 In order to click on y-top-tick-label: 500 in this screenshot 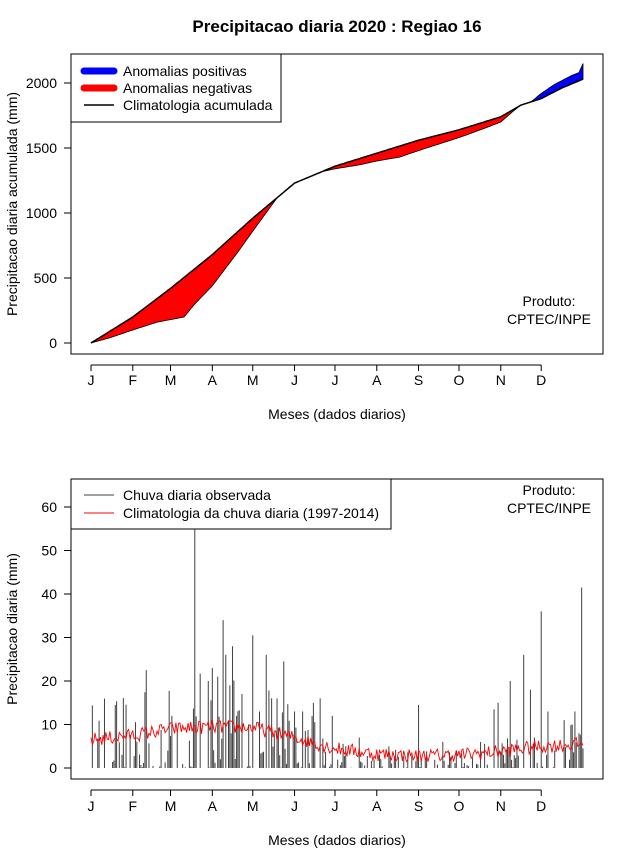, I will do `click(46, 278)`.